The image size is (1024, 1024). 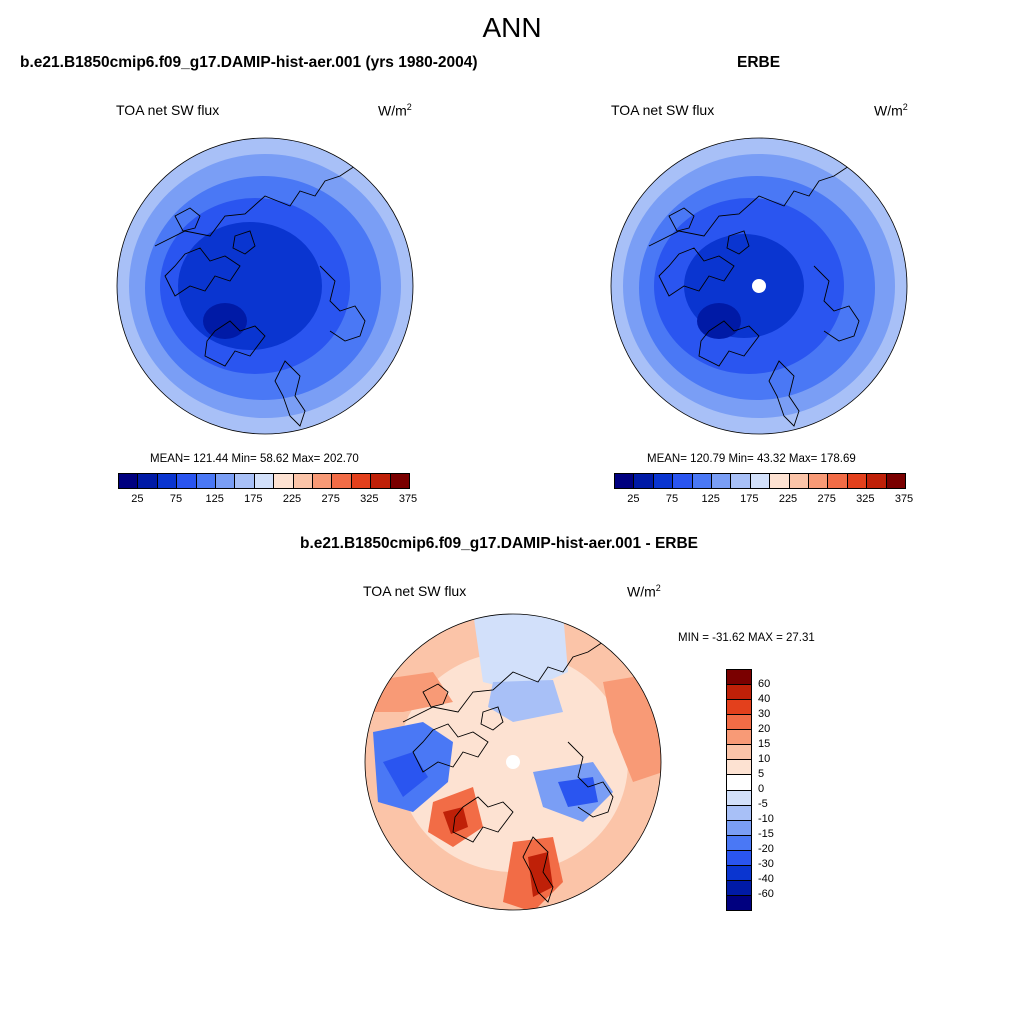 I want to click on panel3-colorbar, so click(x=739, y=790).